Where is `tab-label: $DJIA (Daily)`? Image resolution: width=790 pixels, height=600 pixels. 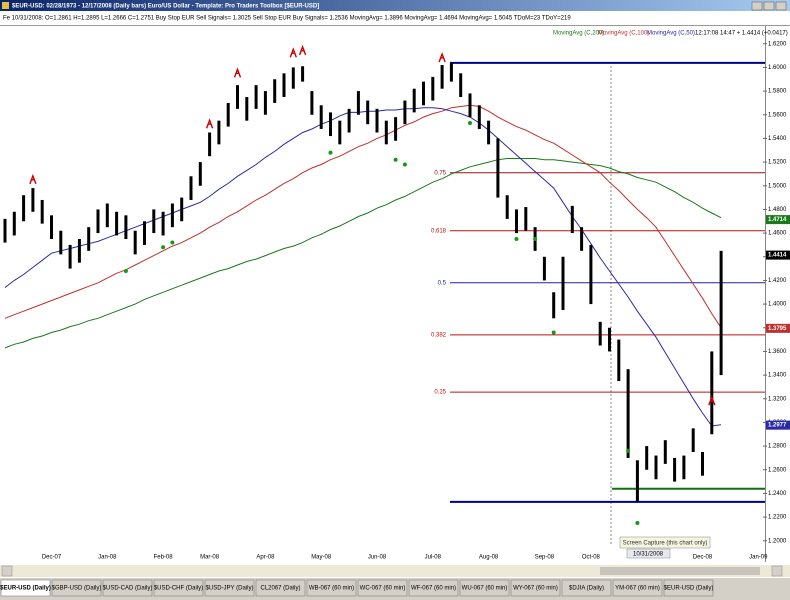
tab-label: $DJIA (Daily) is located at coordinates (586, 589).